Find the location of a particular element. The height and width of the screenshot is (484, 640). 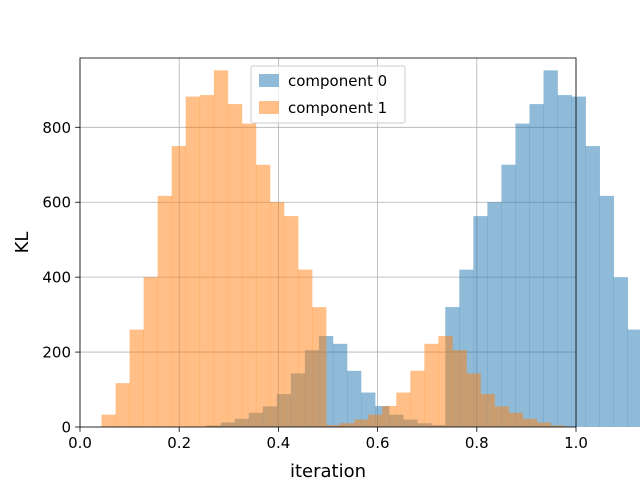

legend-box is located at coordinates (328, 94).